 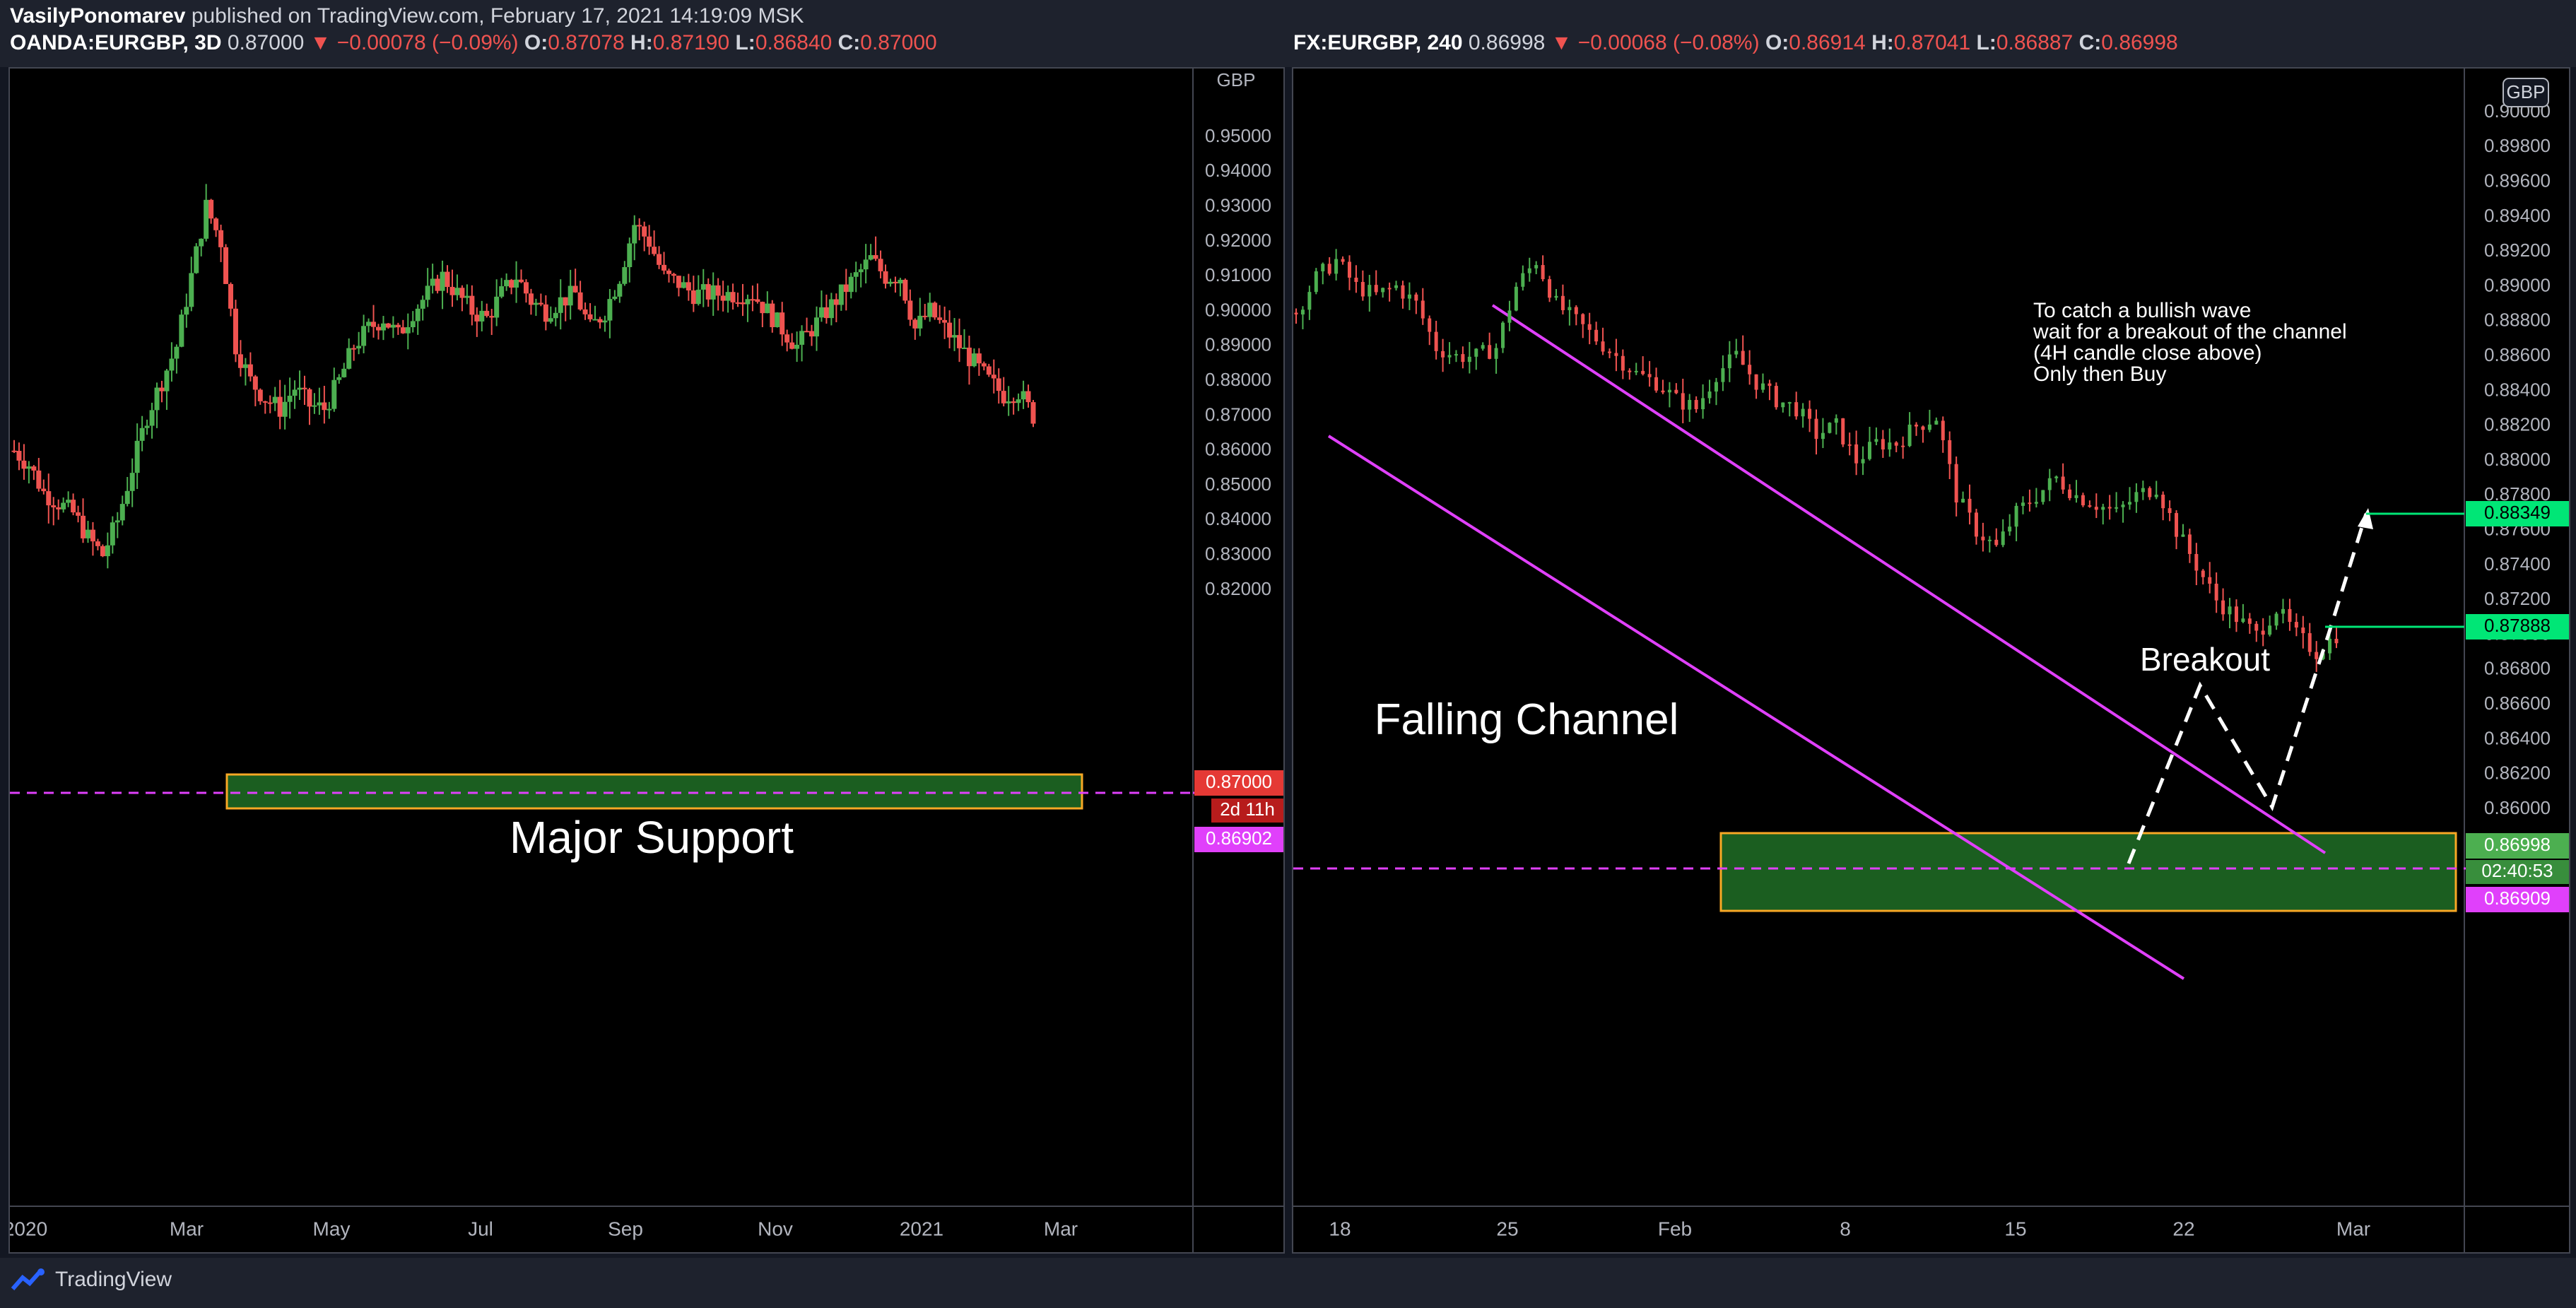 What do you see at coordinates (1909, 579) in the screenshot?
I see `channel-upper-line` at bounding box center [1909, 579].